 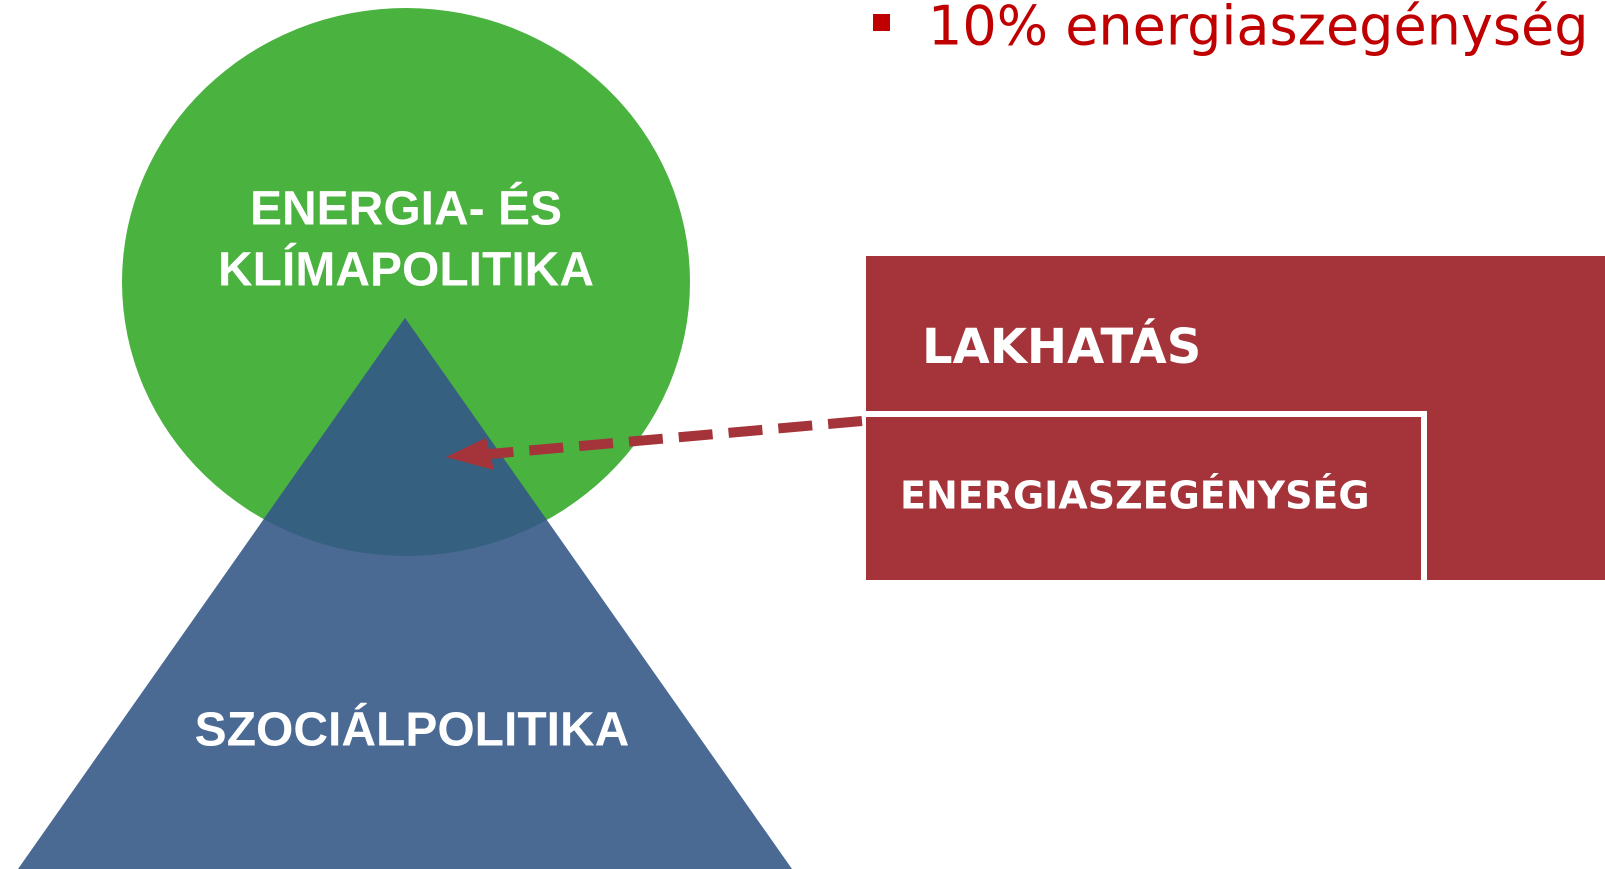 I want to click on outer-label: LAKHATÁS, so click(x=1061, y=346).